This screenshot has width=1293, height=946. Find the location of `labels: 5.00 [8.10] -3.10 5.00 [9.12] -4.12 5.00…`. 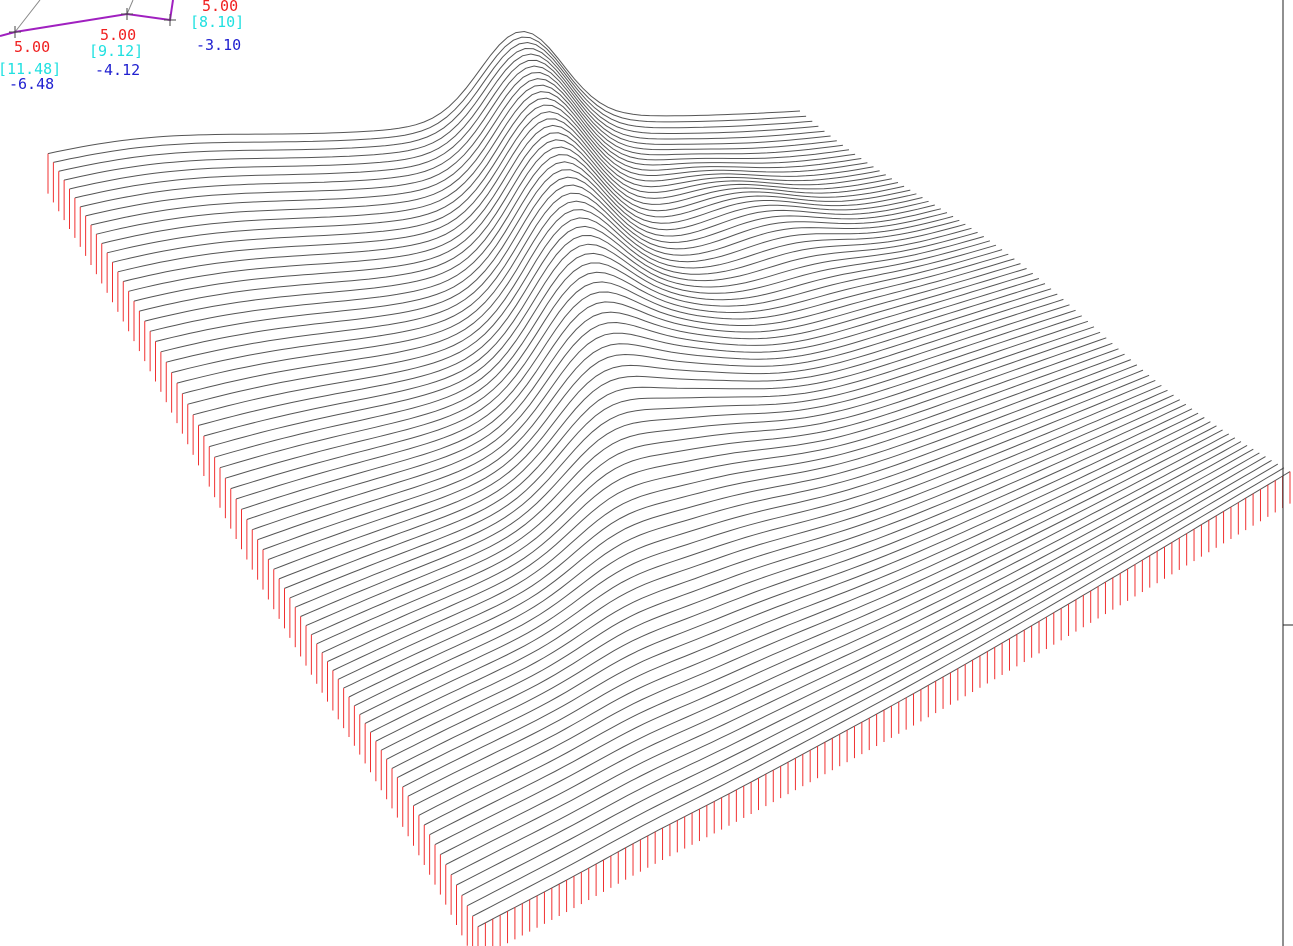

labels: 5.00 [8.10] -3.10 5.00 [9.12] -4.12 5.00… is located at coordinates (122, 46).